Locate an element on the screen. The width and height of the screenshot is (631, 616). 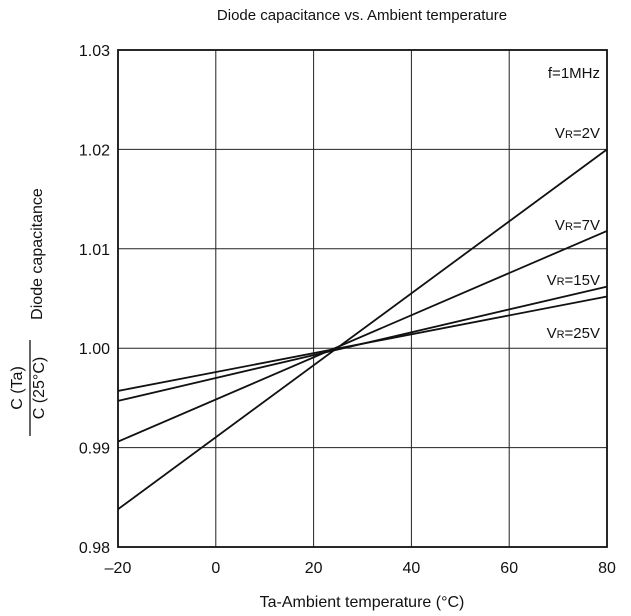
series-label: VR=7V is located at coordinates (577, 225).